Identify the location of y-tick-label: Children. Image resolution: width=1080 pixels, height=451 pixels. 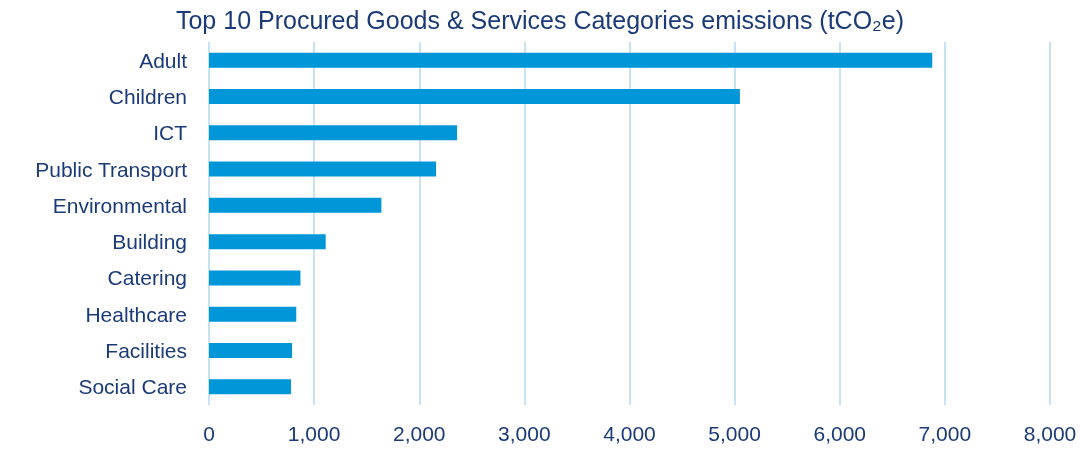
(147, 96).